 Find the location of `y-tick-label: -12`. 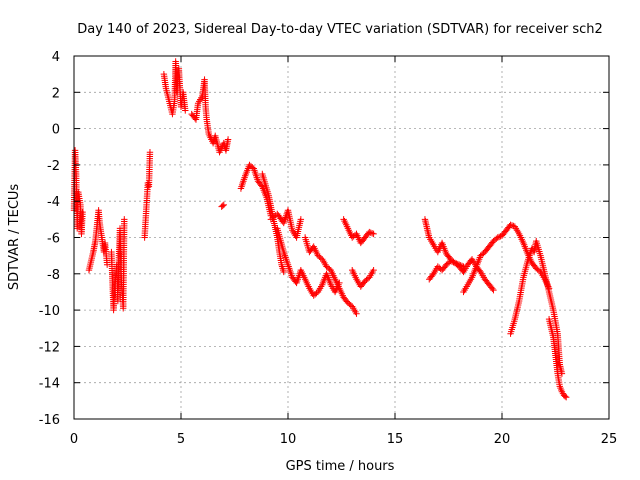

y-tick-label: -12 is located at coordinates (49, 347).